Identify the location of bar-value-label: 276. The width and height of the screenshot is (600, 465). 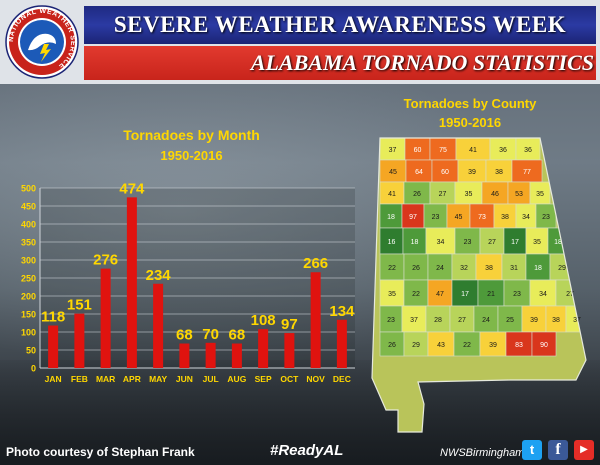
(105, 260).